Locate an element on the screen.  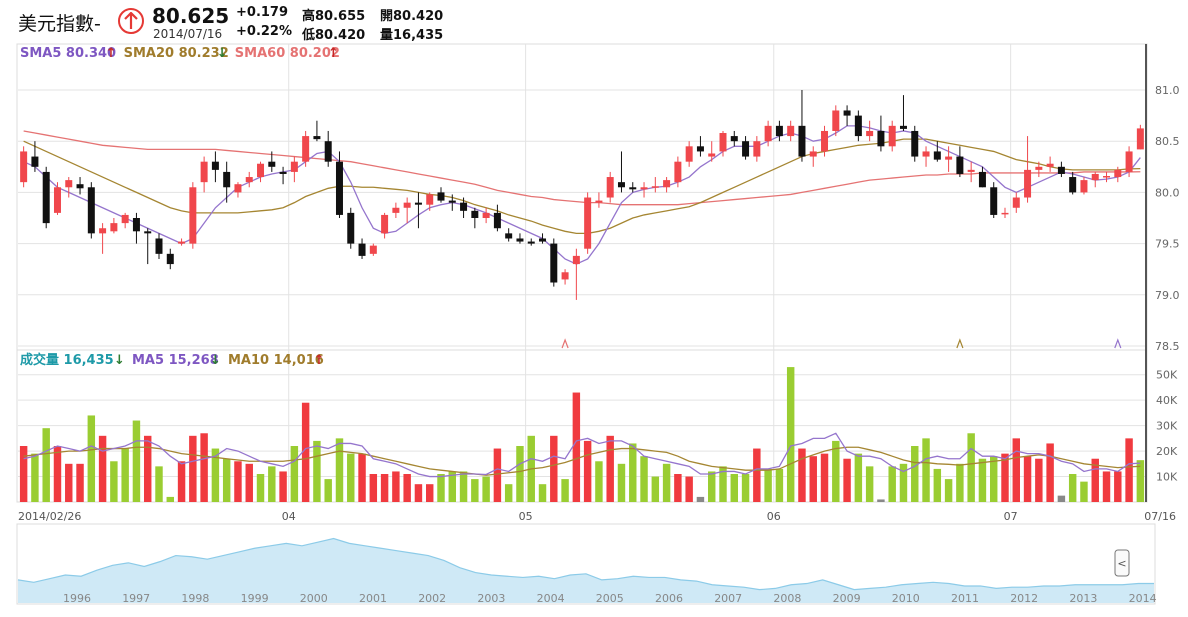
range-handle-chevron-icon: < is located at coordinates (1121, 563).